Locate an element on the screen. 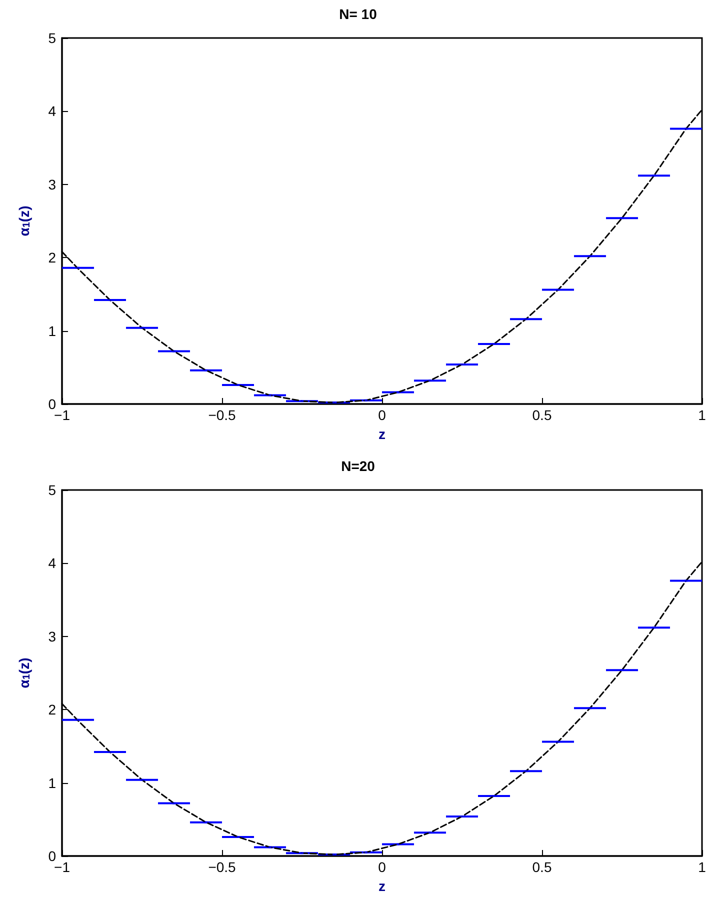 The height and width of the screenshot is (905, 716). chart-title: N= 10 is located at coordinates (358, 14).